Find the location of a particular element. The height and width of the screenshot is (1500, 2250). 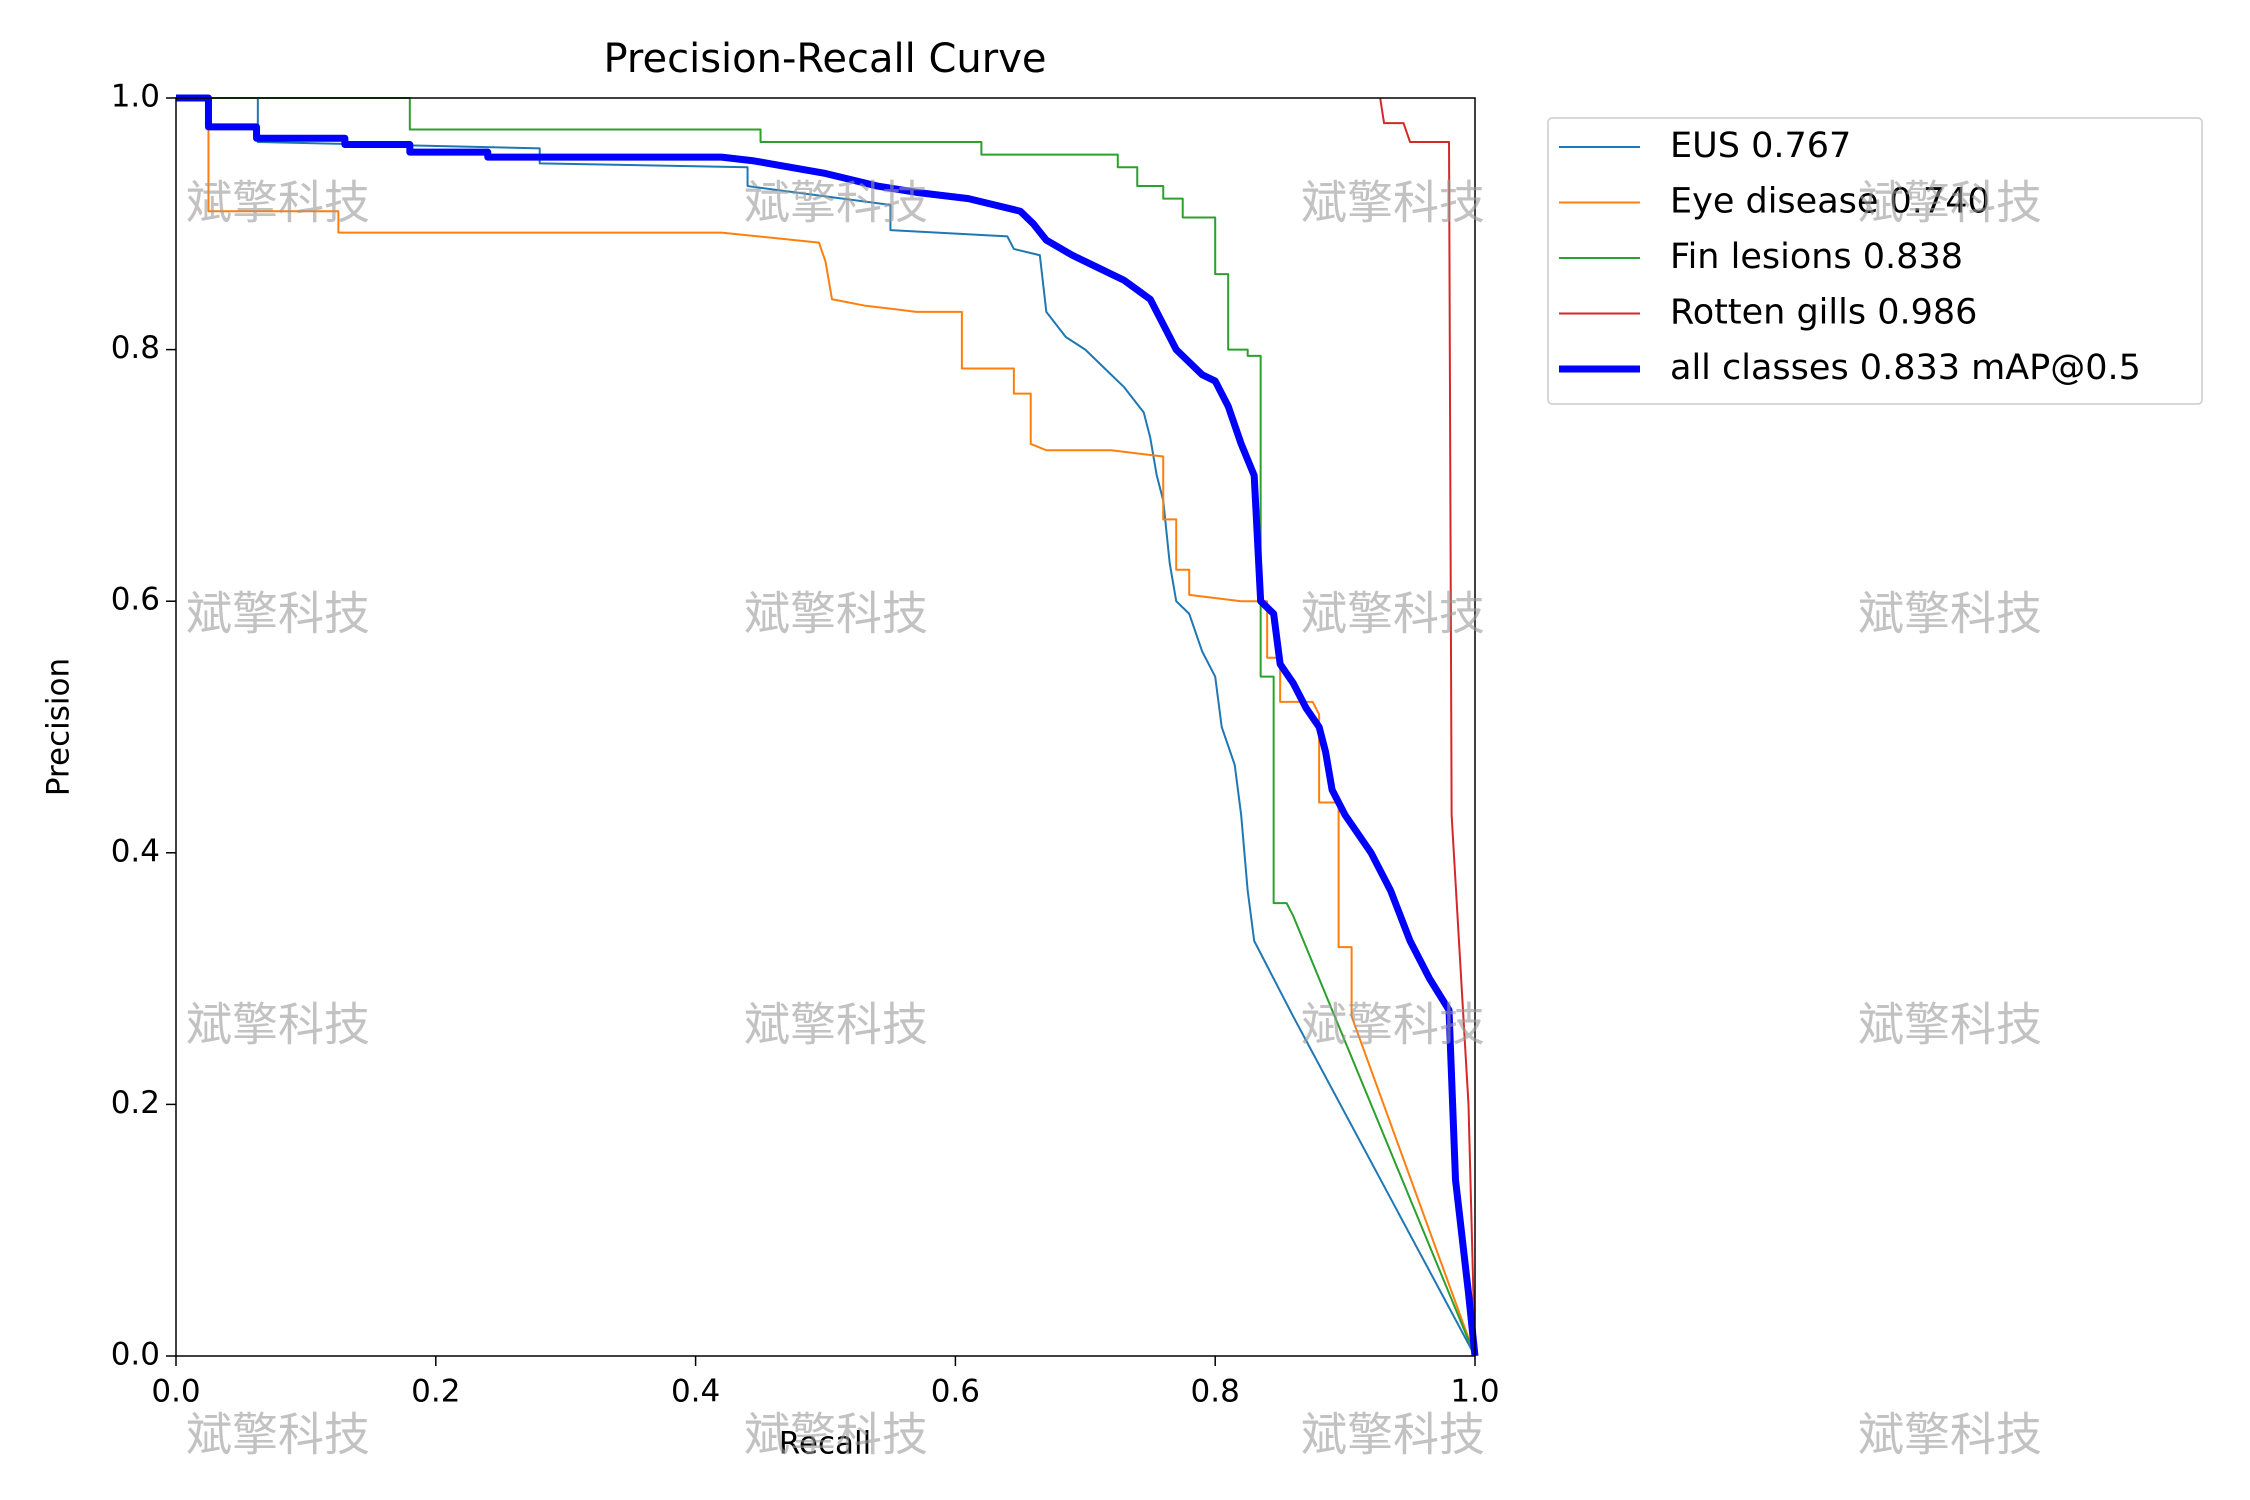

x-tick-label: 0.6 is located at coordinates (955, 1392).